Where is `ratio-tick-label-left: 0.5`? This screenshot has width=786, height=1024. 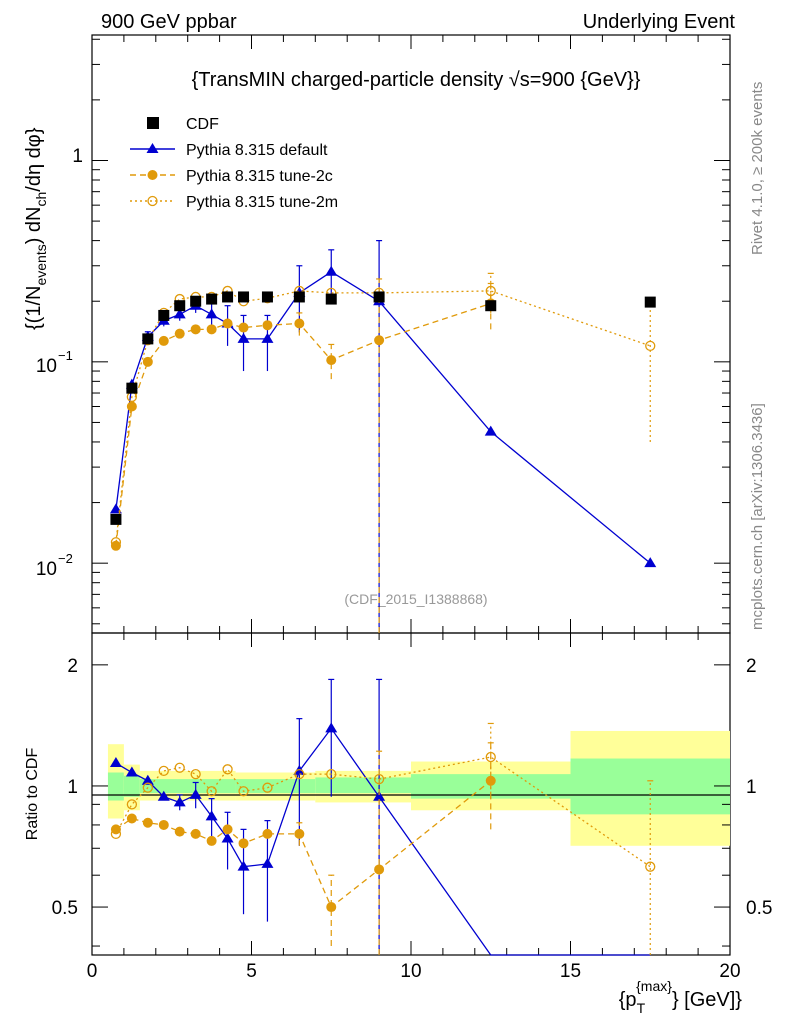
ratio-tick-label-left: 0.5 is located at coordinates (65, 908).